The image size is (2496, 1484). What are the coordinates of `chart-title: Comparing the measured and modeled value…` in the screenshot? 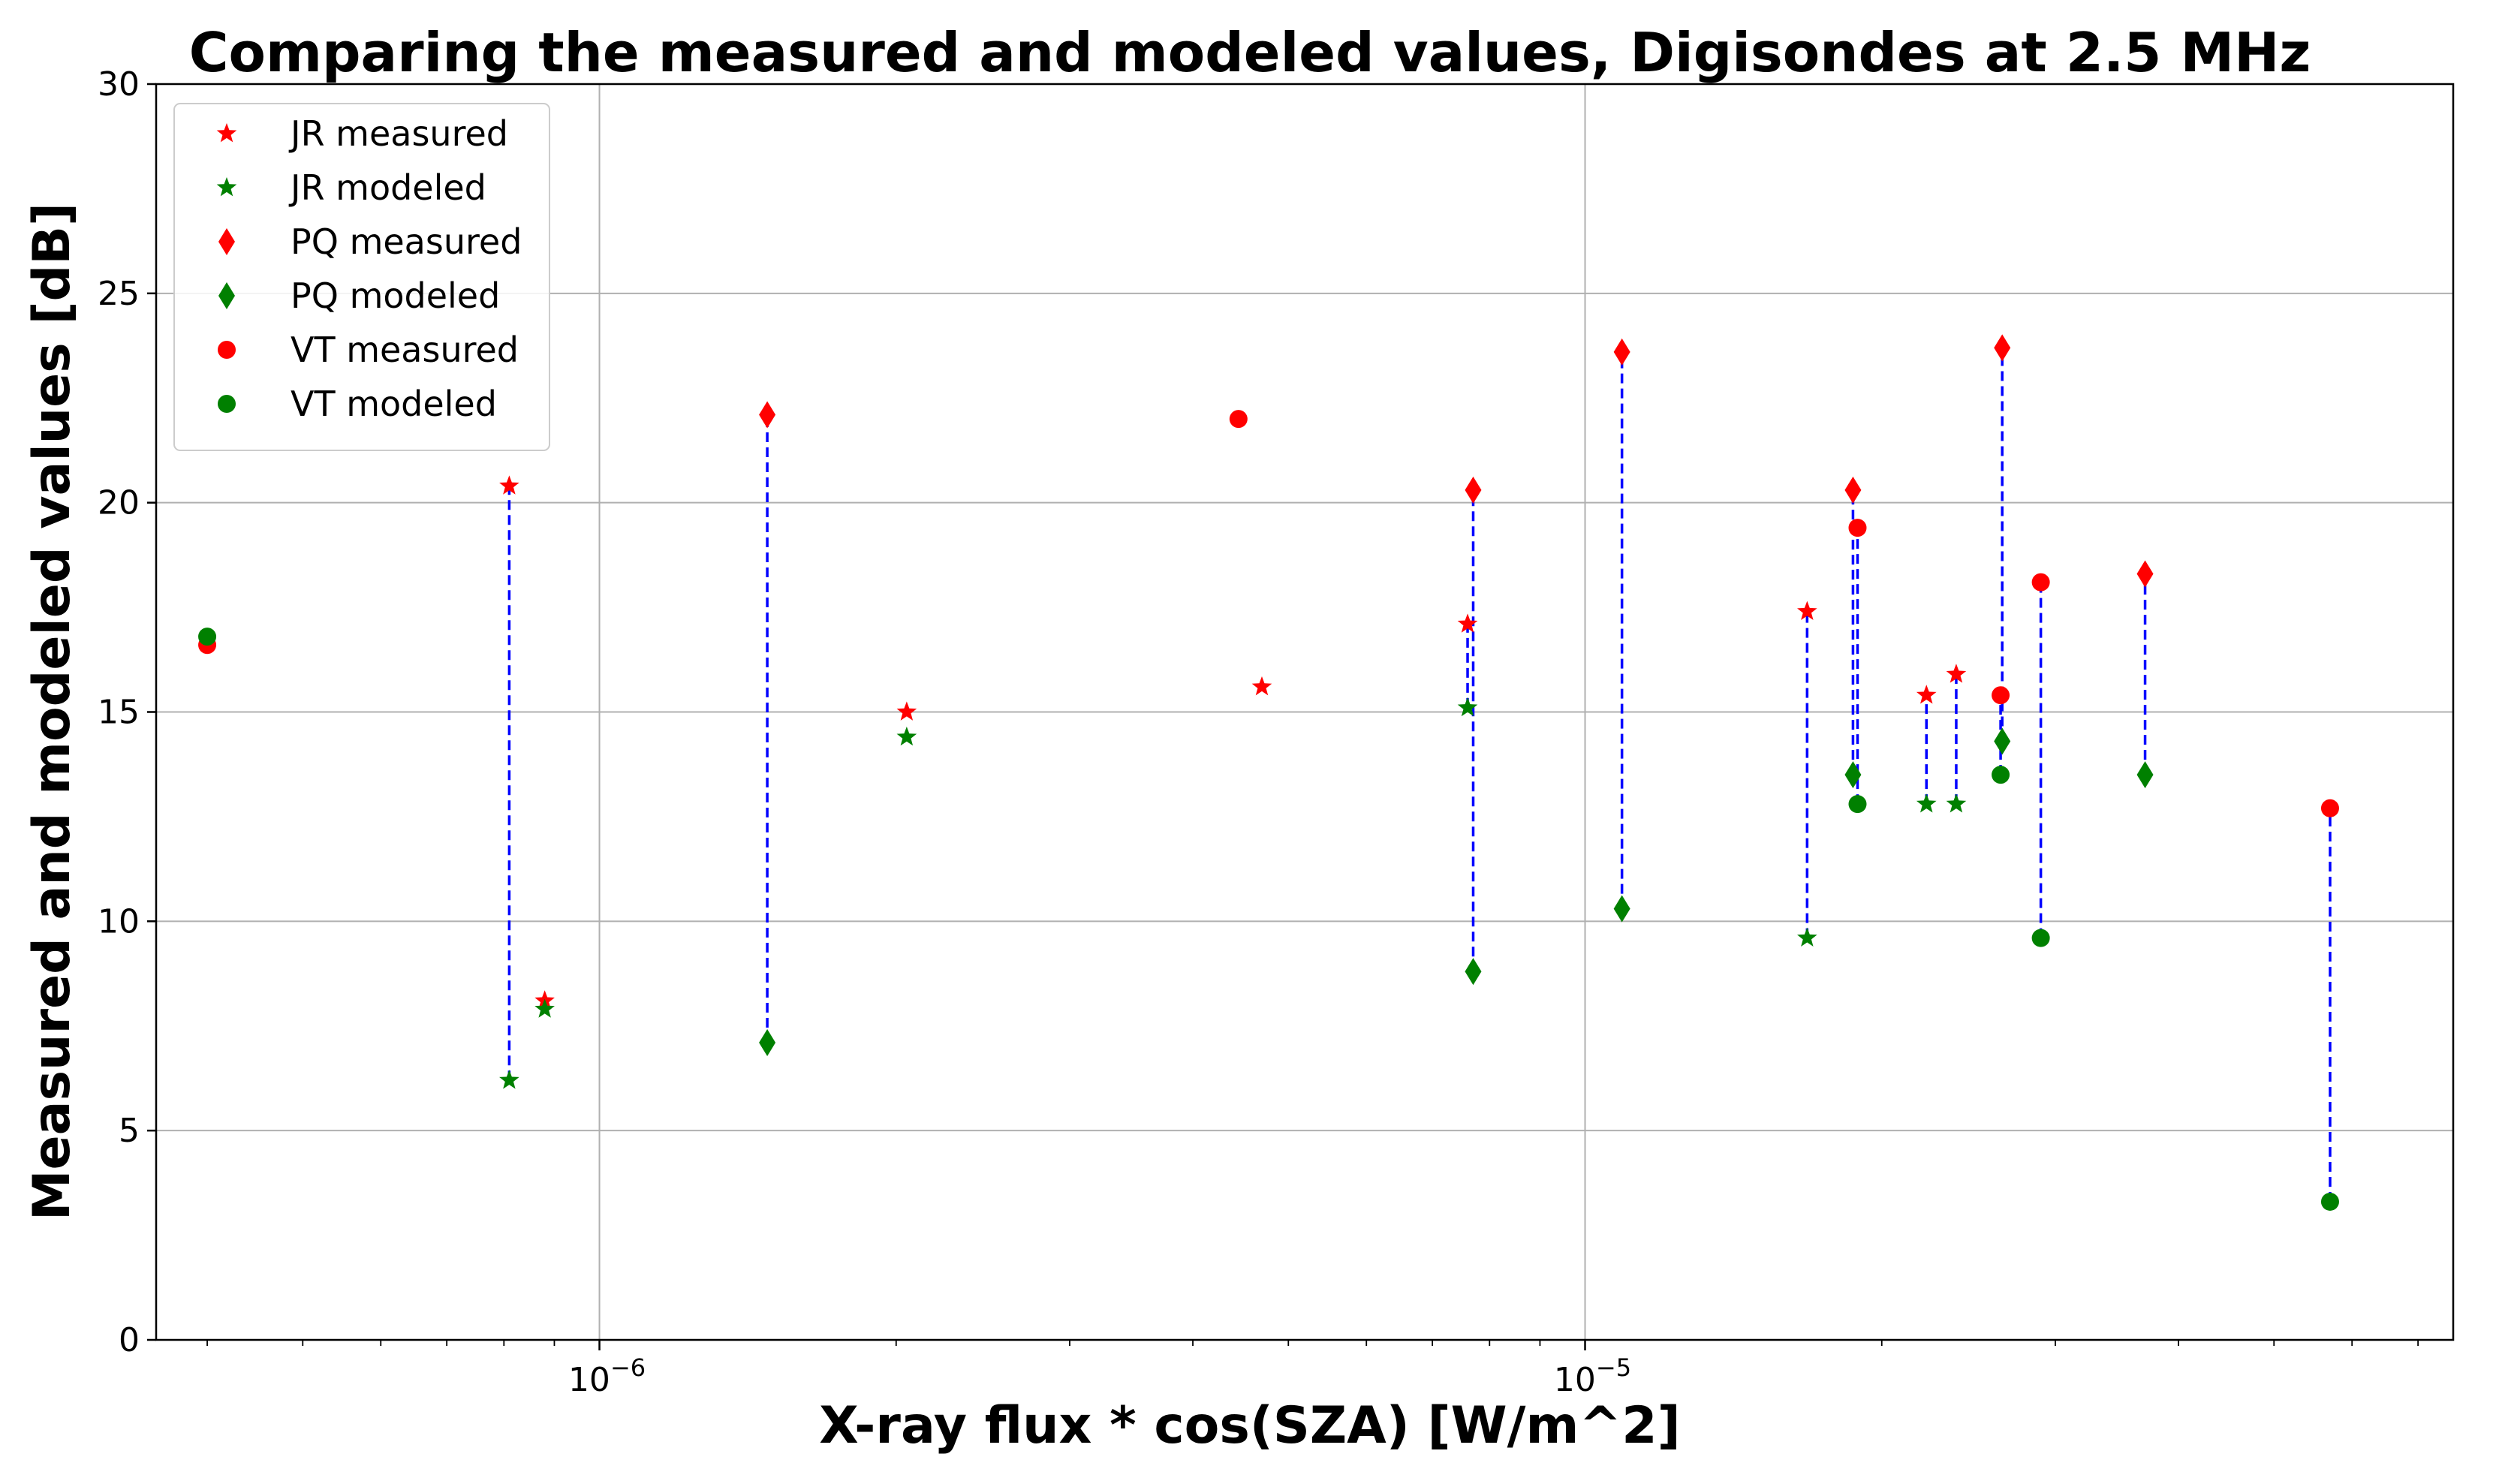 It's located at (1250, 52).